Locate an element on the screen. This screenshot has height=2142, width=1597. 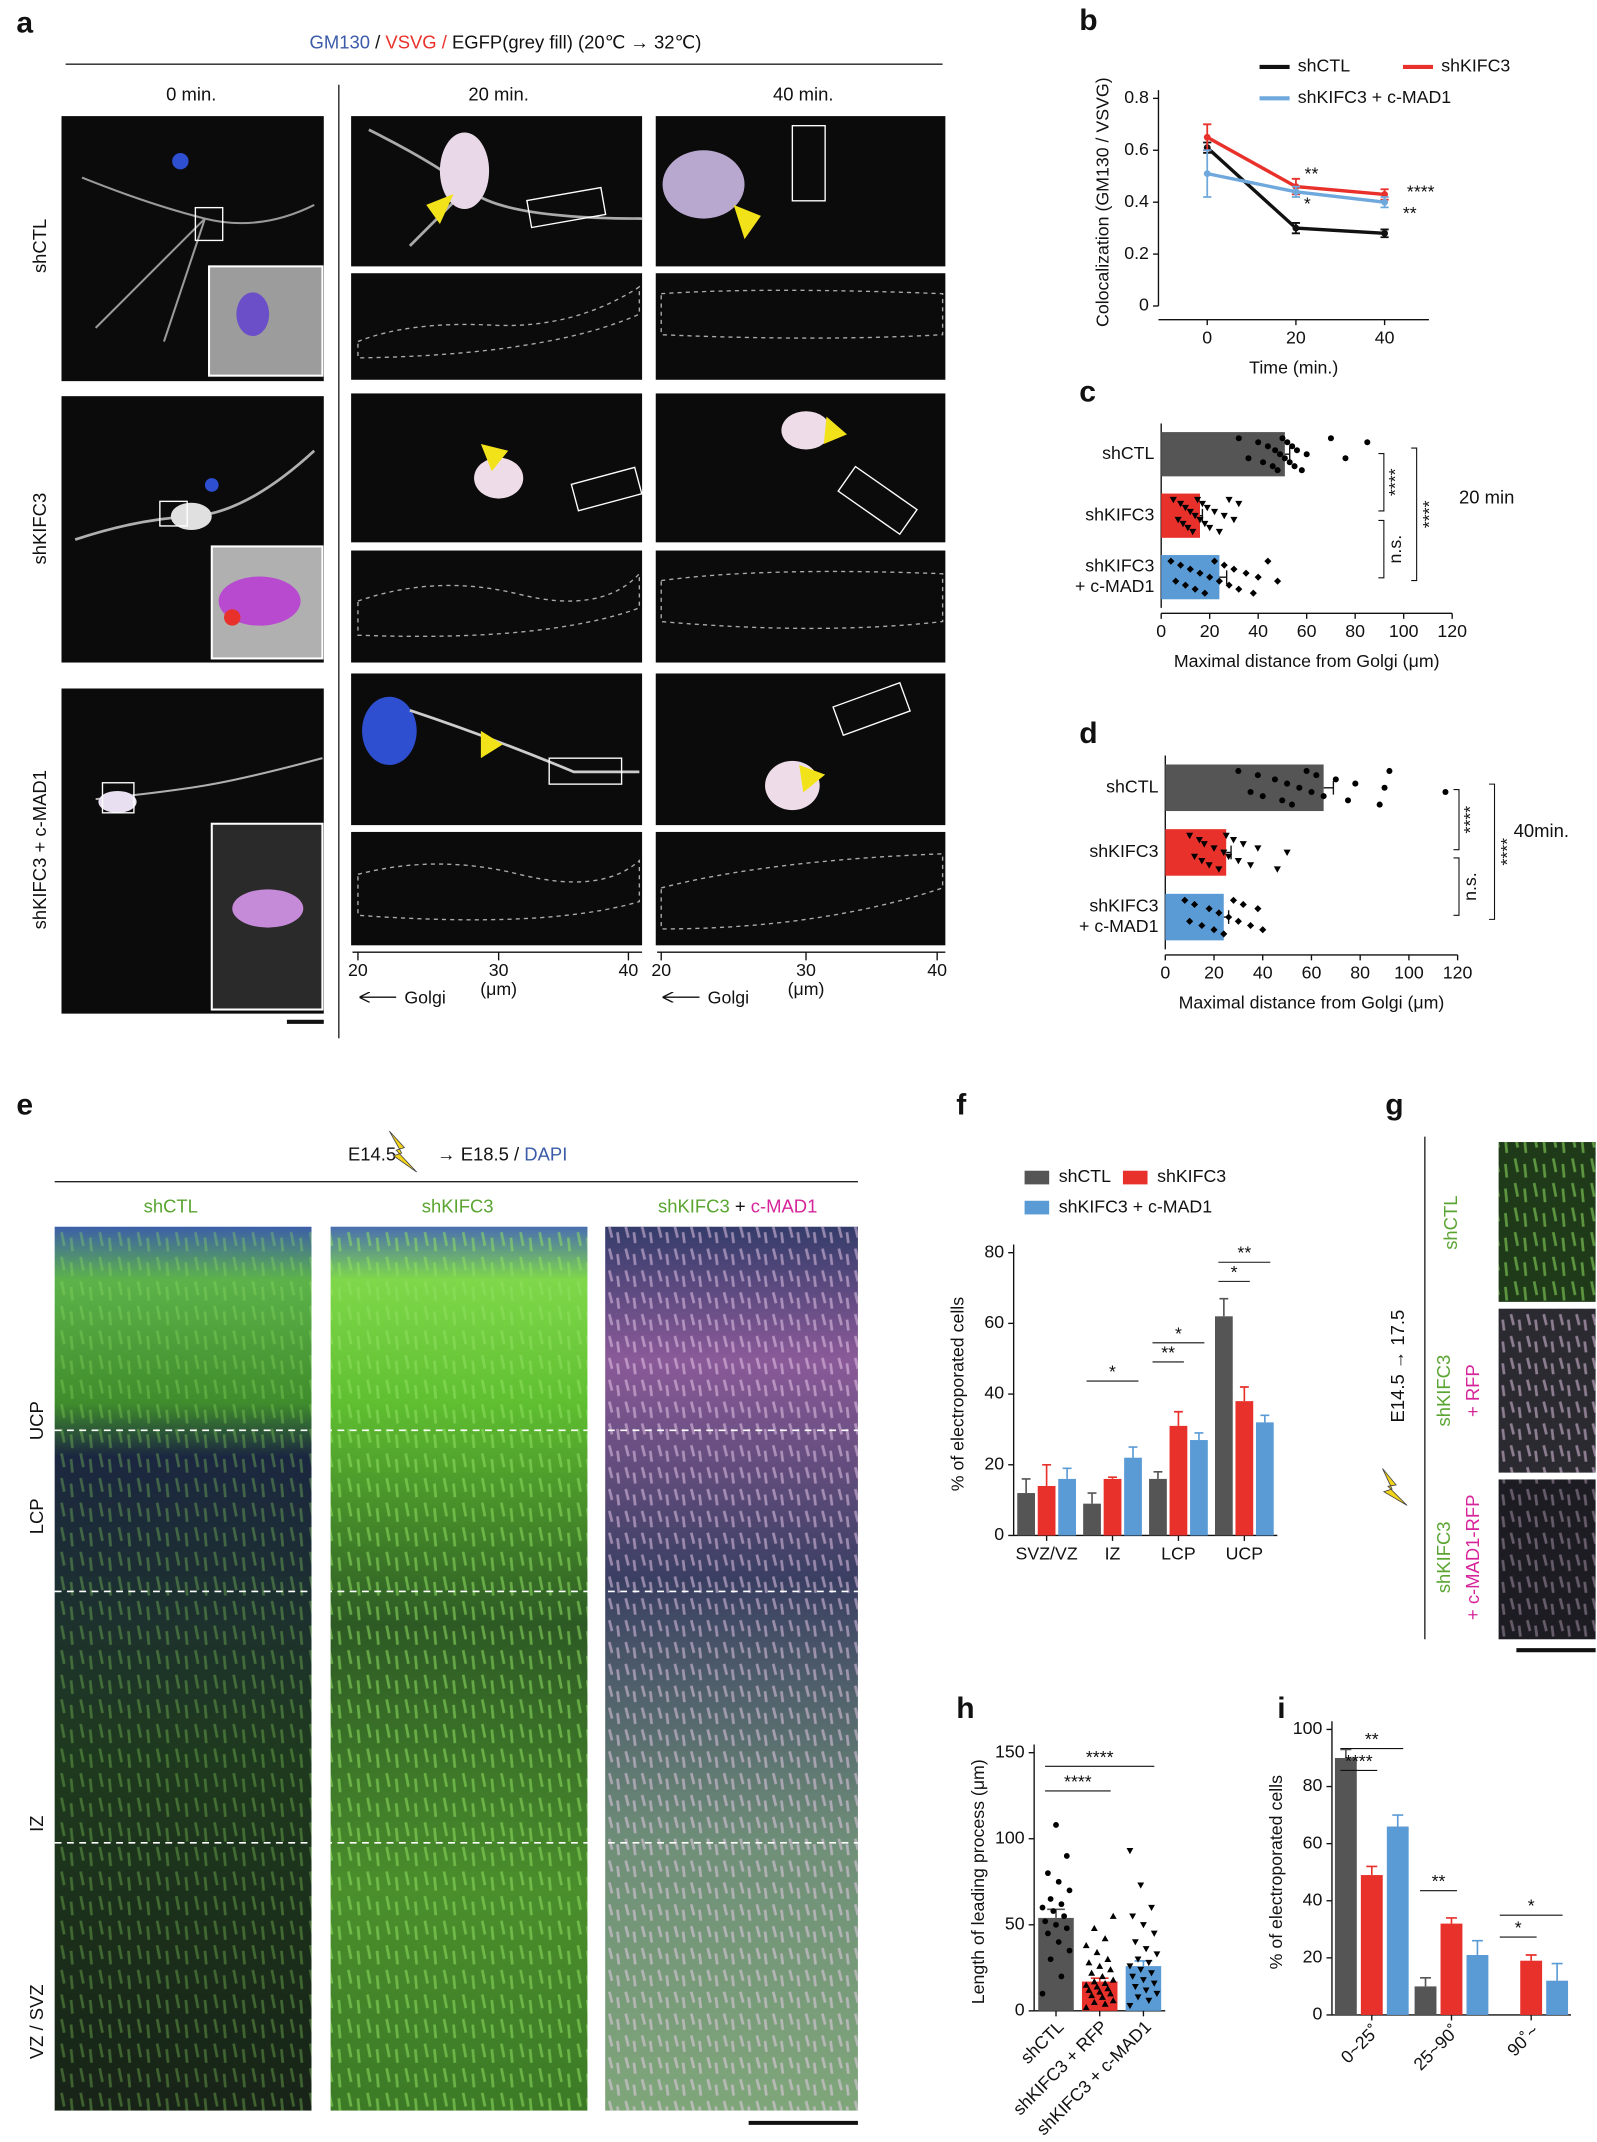
header-part: E14.5 is located at coordinates (372, 1154).